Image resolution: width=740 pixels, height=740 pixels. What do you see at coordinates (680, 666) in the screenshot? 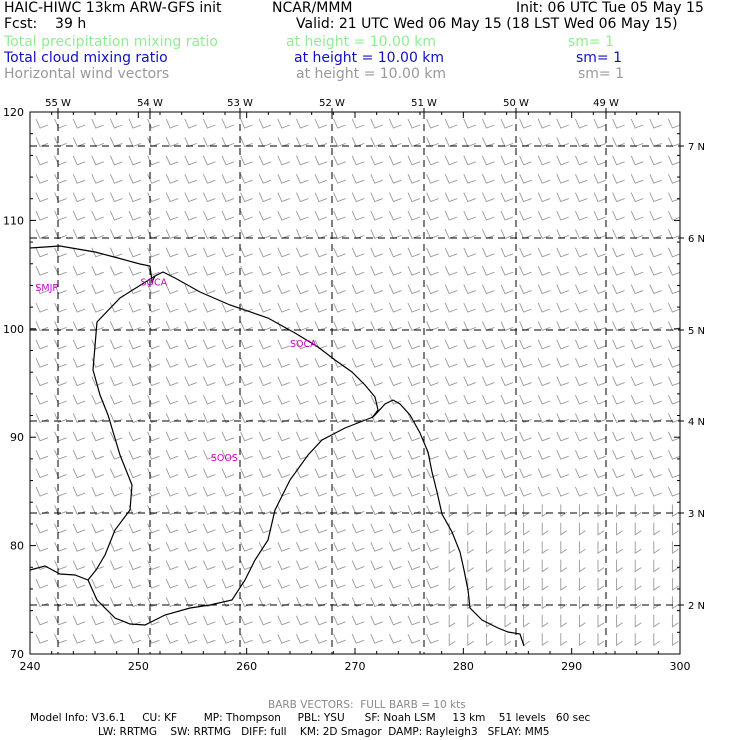
I see `x-tick-label: 300` at bounding box center [680, 666].